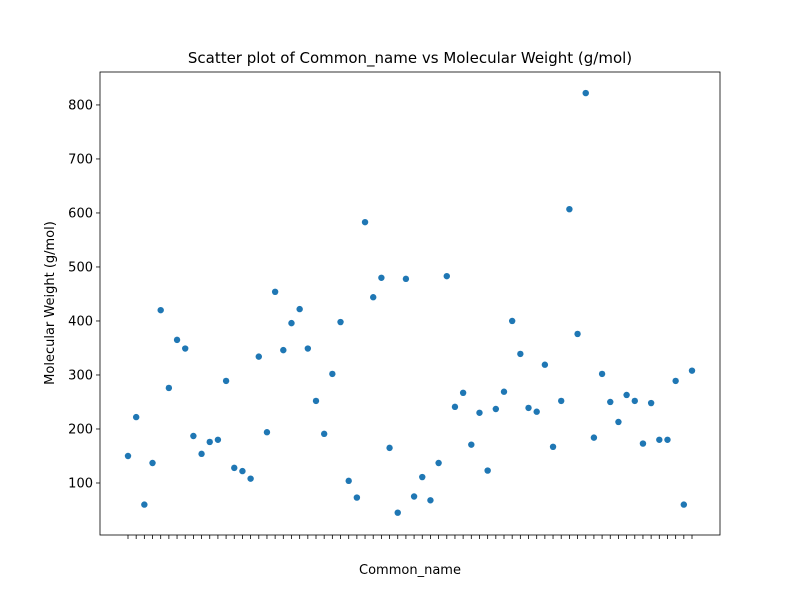 This screenshot has width=800, height=600. Describe the element at coordinates (80, 159) in the screenshot. I see `y-tick-label: 700` at that location.